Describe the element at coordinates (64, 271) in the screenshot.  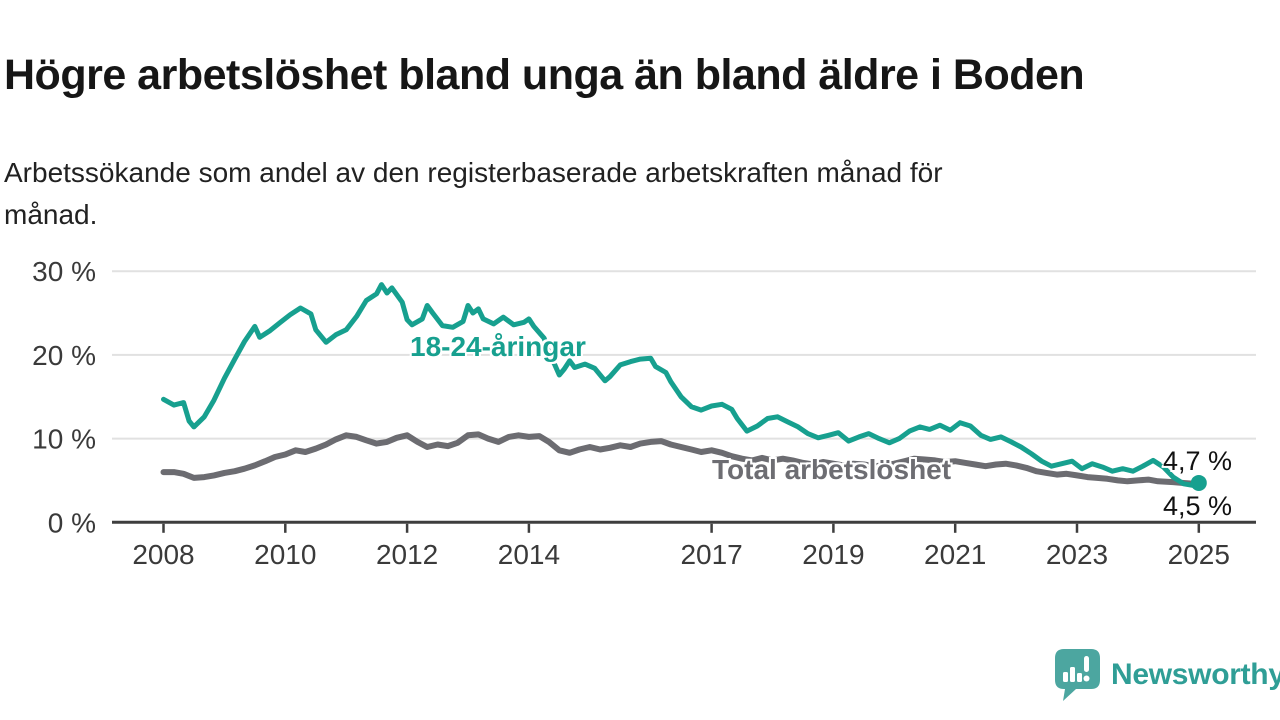
I see `y-tick-label: 30 %` at that location.